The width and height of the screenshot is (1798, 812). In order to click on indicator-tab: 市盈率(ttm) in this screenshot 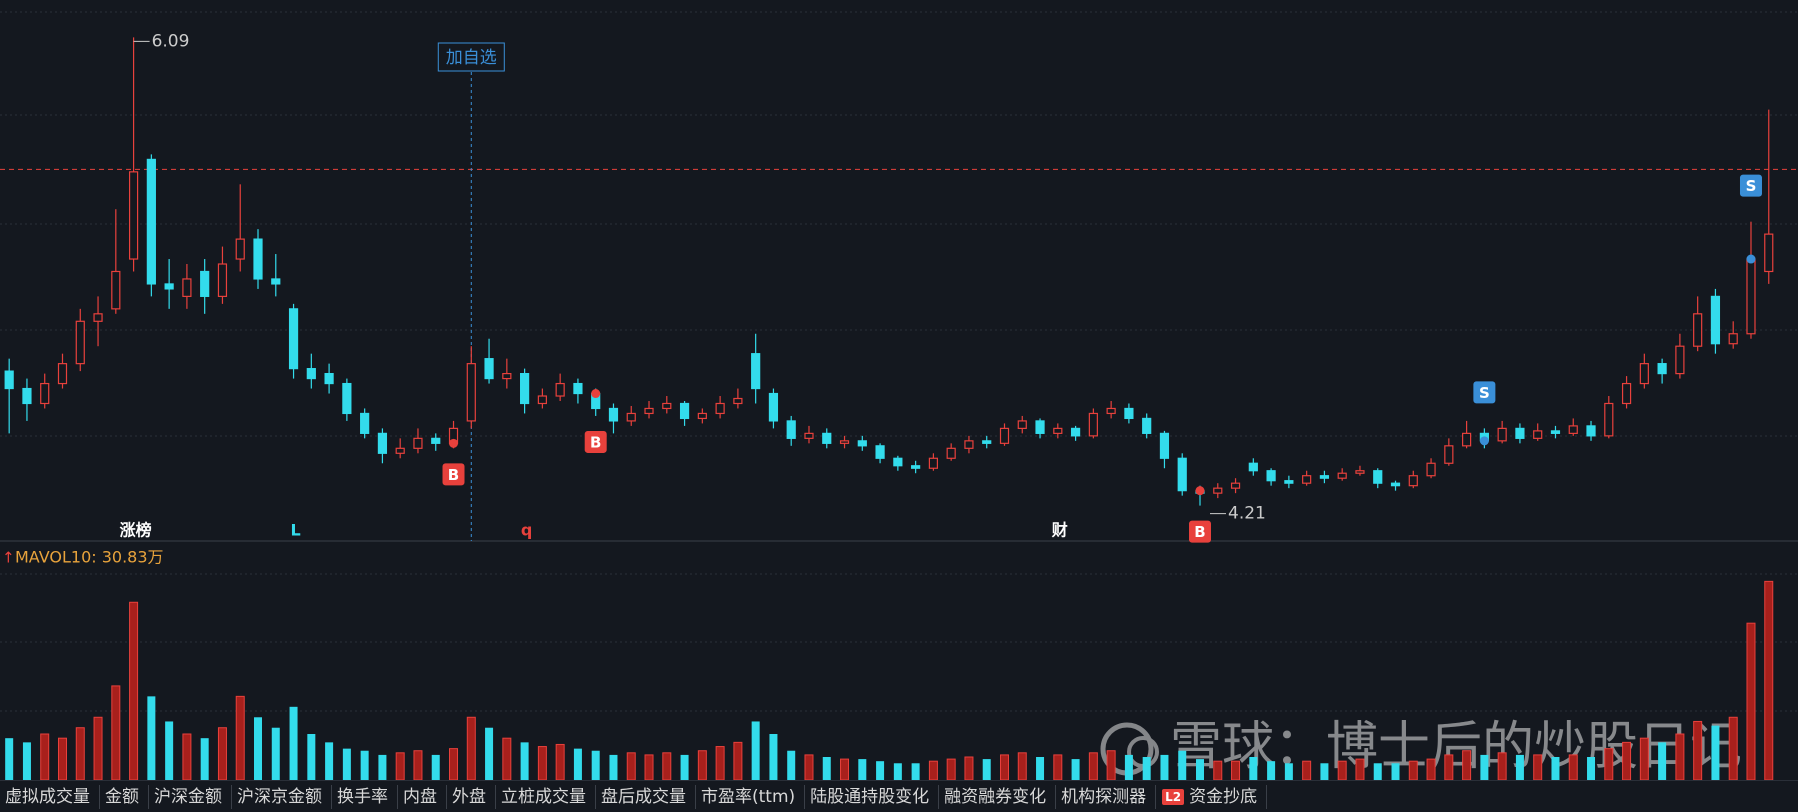, I will do `click(751, 796)`.